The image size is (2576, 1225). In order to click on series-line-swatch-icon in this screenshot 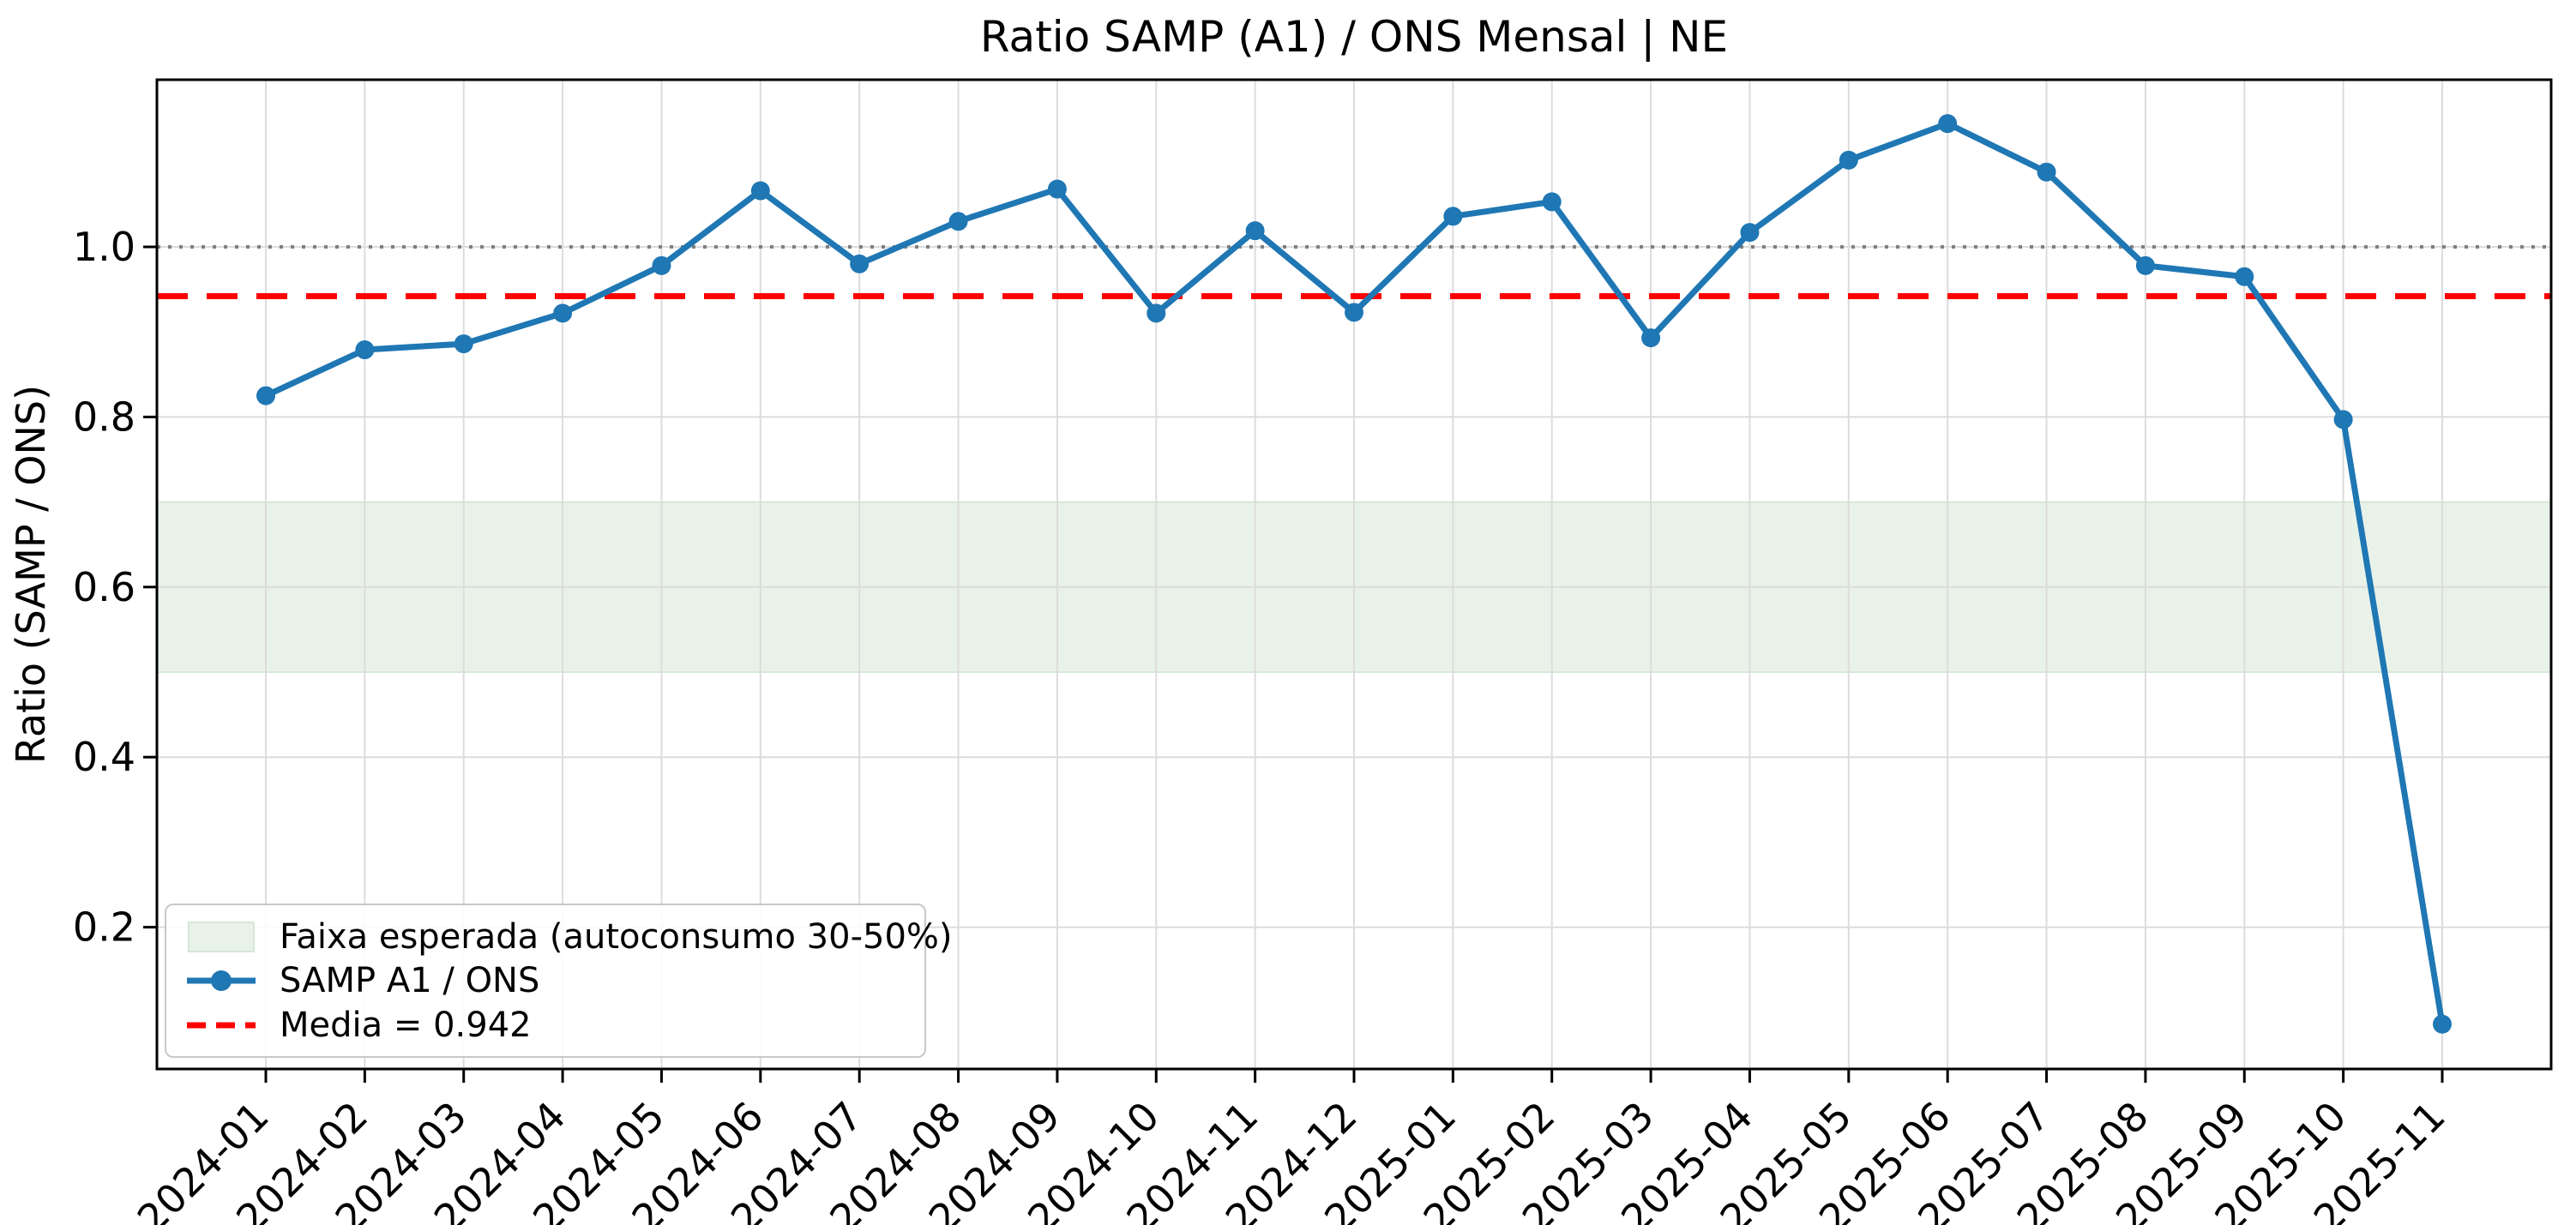, I will do `click(222, 980)`.